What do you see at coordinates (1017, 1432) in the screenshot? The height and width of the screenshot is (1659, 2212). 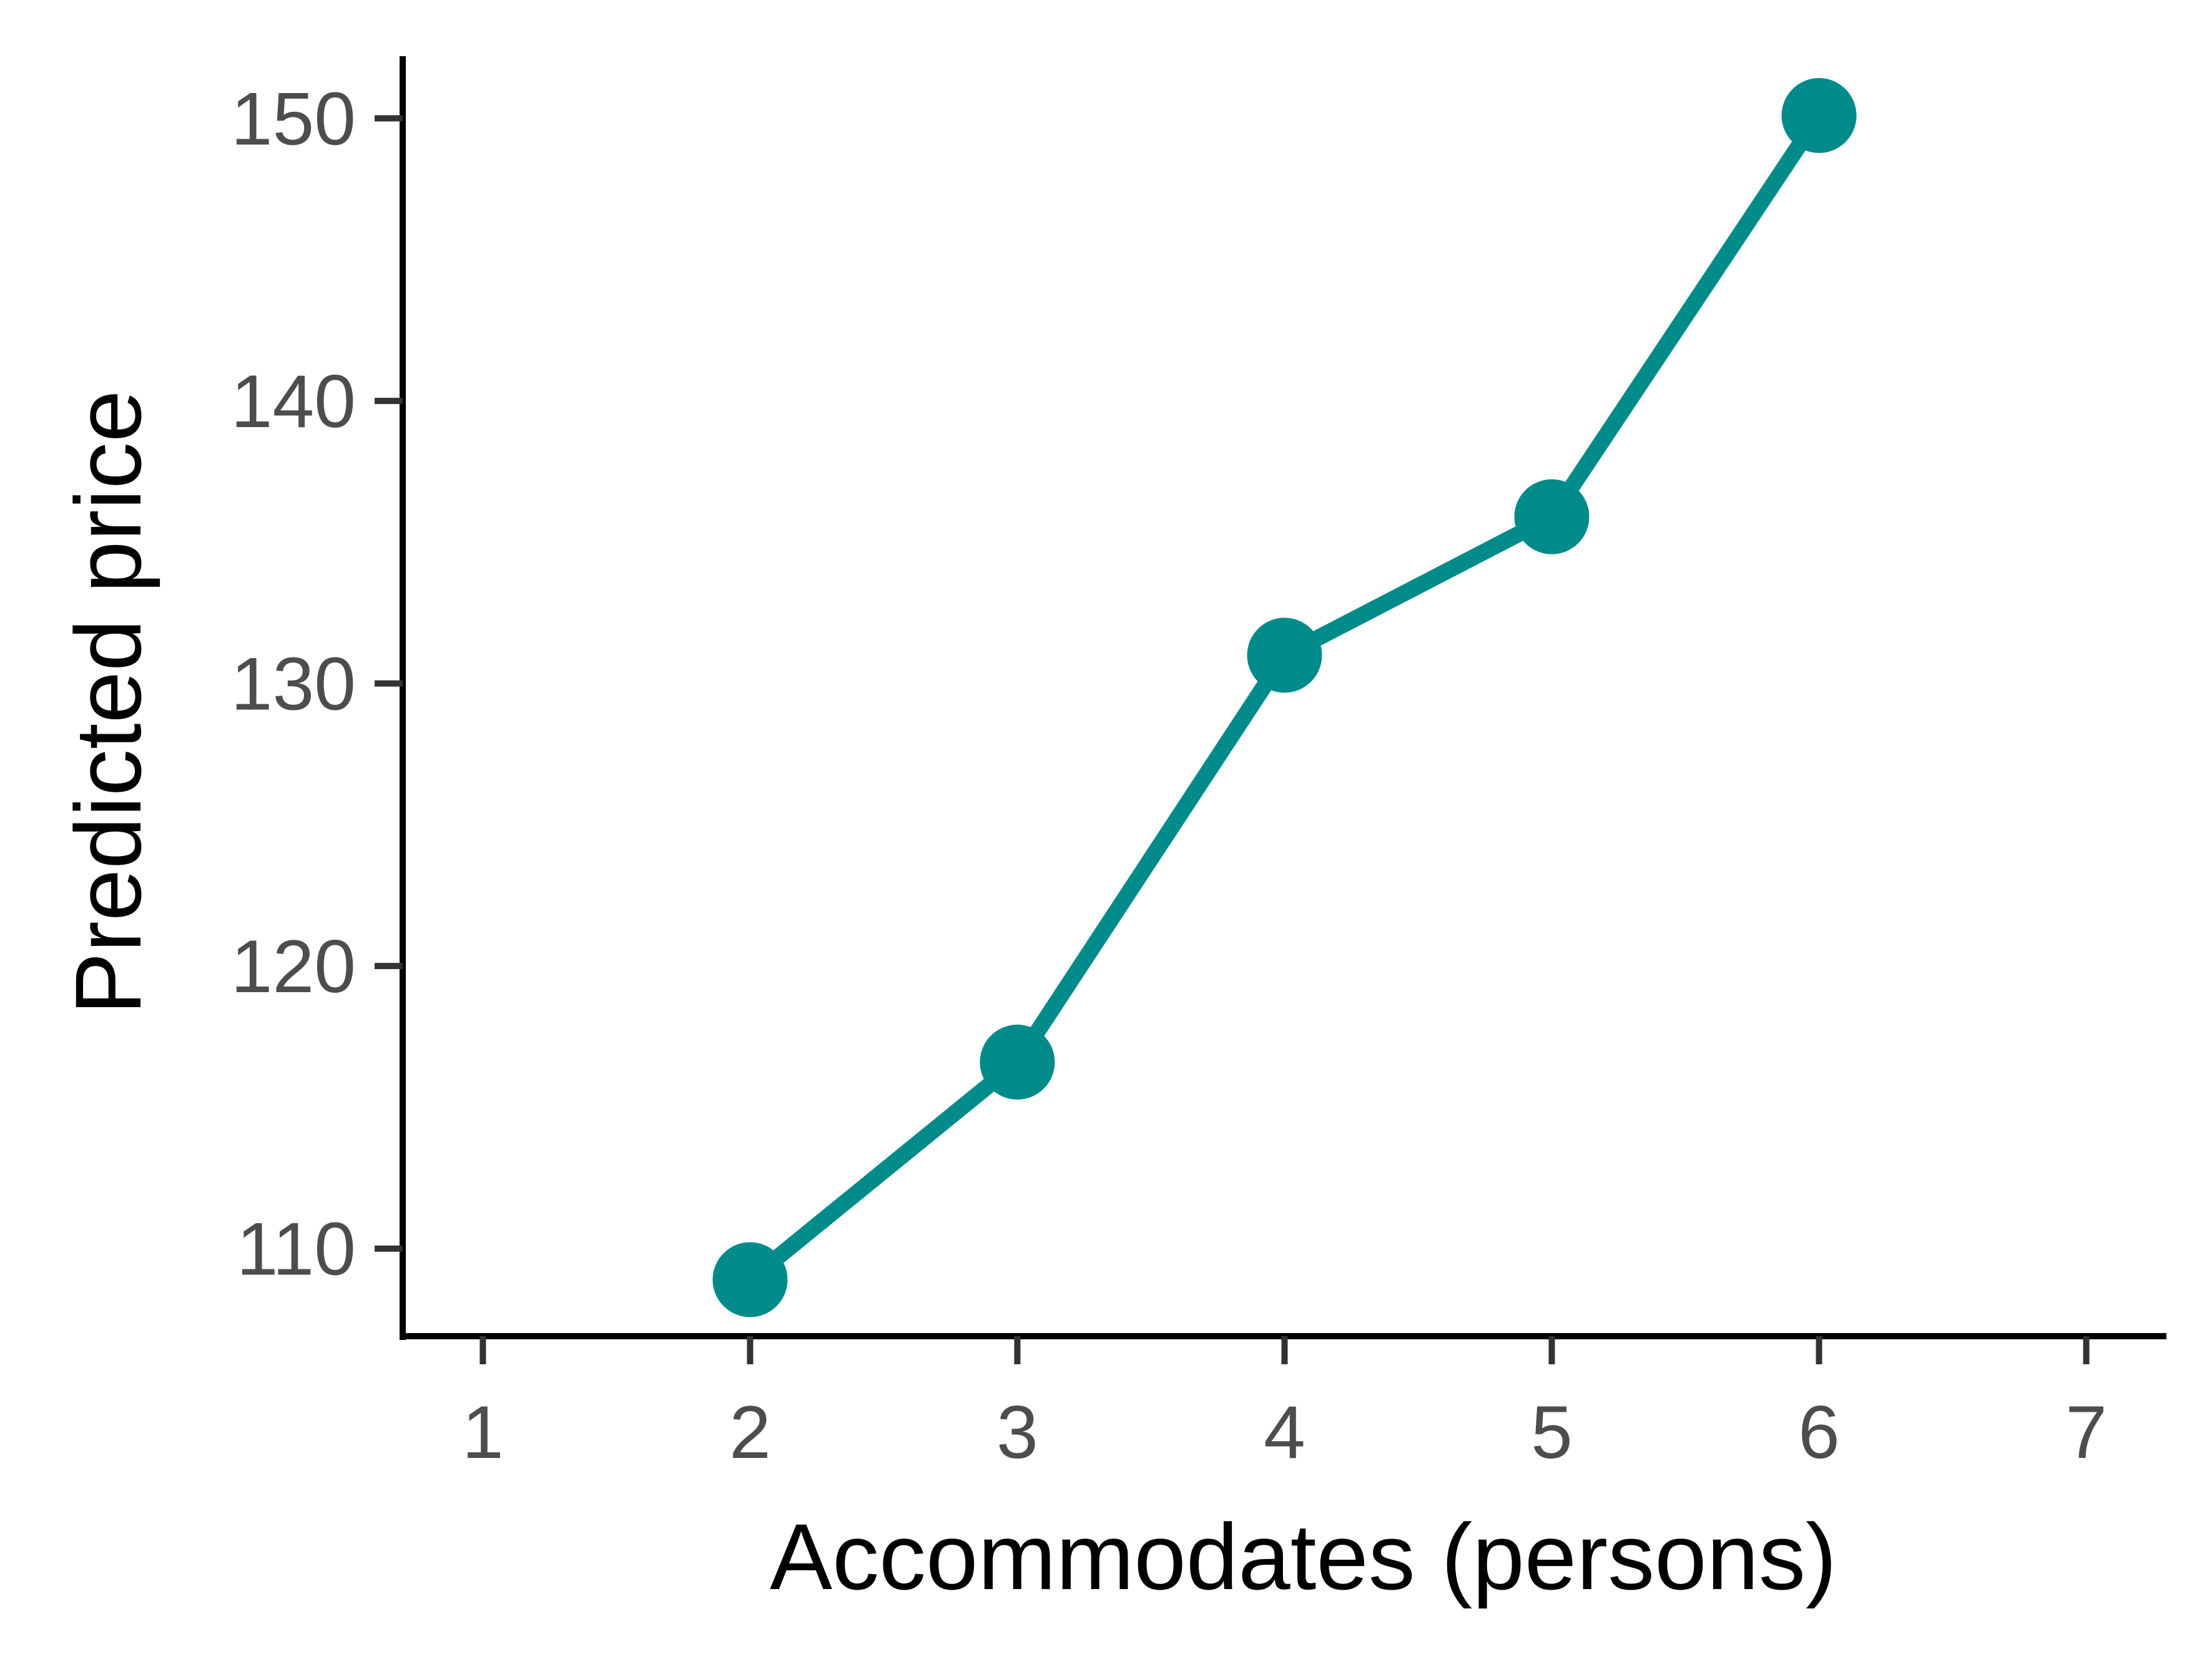 I see `x-tick-label: 3` at bounding box center [1017, 1432].